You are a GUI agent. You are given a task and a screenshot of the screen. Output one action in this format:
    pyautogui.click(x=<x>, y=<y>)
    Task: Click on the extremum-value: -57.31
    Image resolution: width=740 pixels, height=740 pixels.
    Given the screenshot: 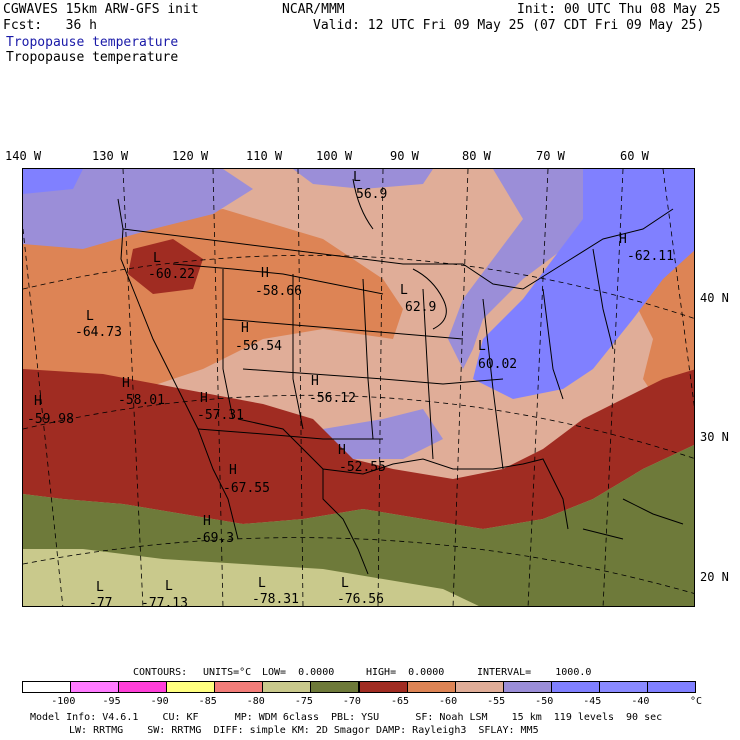 What is the action you would take?
    pyautogui.click(x=220, y=415)
    